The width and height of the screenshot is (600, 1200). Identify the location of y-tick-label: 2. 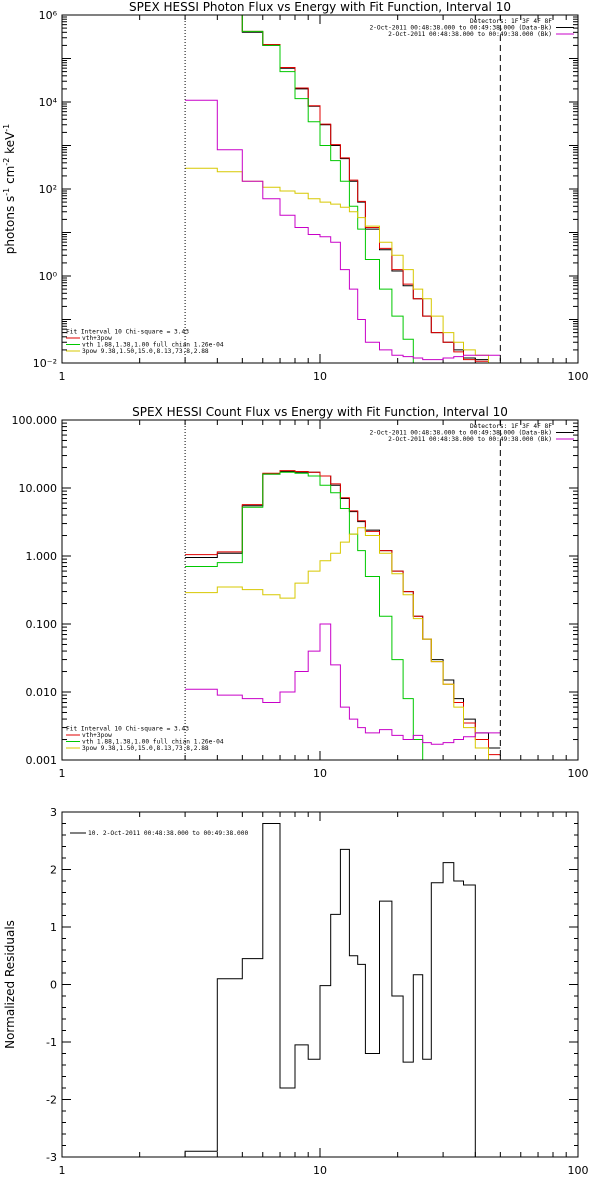
(53, 870).